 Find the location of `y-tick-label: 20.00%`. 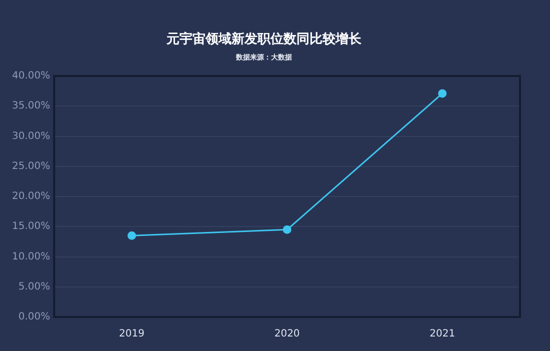

y-tick-label: 20.00% is located at coordinates (31, 196).